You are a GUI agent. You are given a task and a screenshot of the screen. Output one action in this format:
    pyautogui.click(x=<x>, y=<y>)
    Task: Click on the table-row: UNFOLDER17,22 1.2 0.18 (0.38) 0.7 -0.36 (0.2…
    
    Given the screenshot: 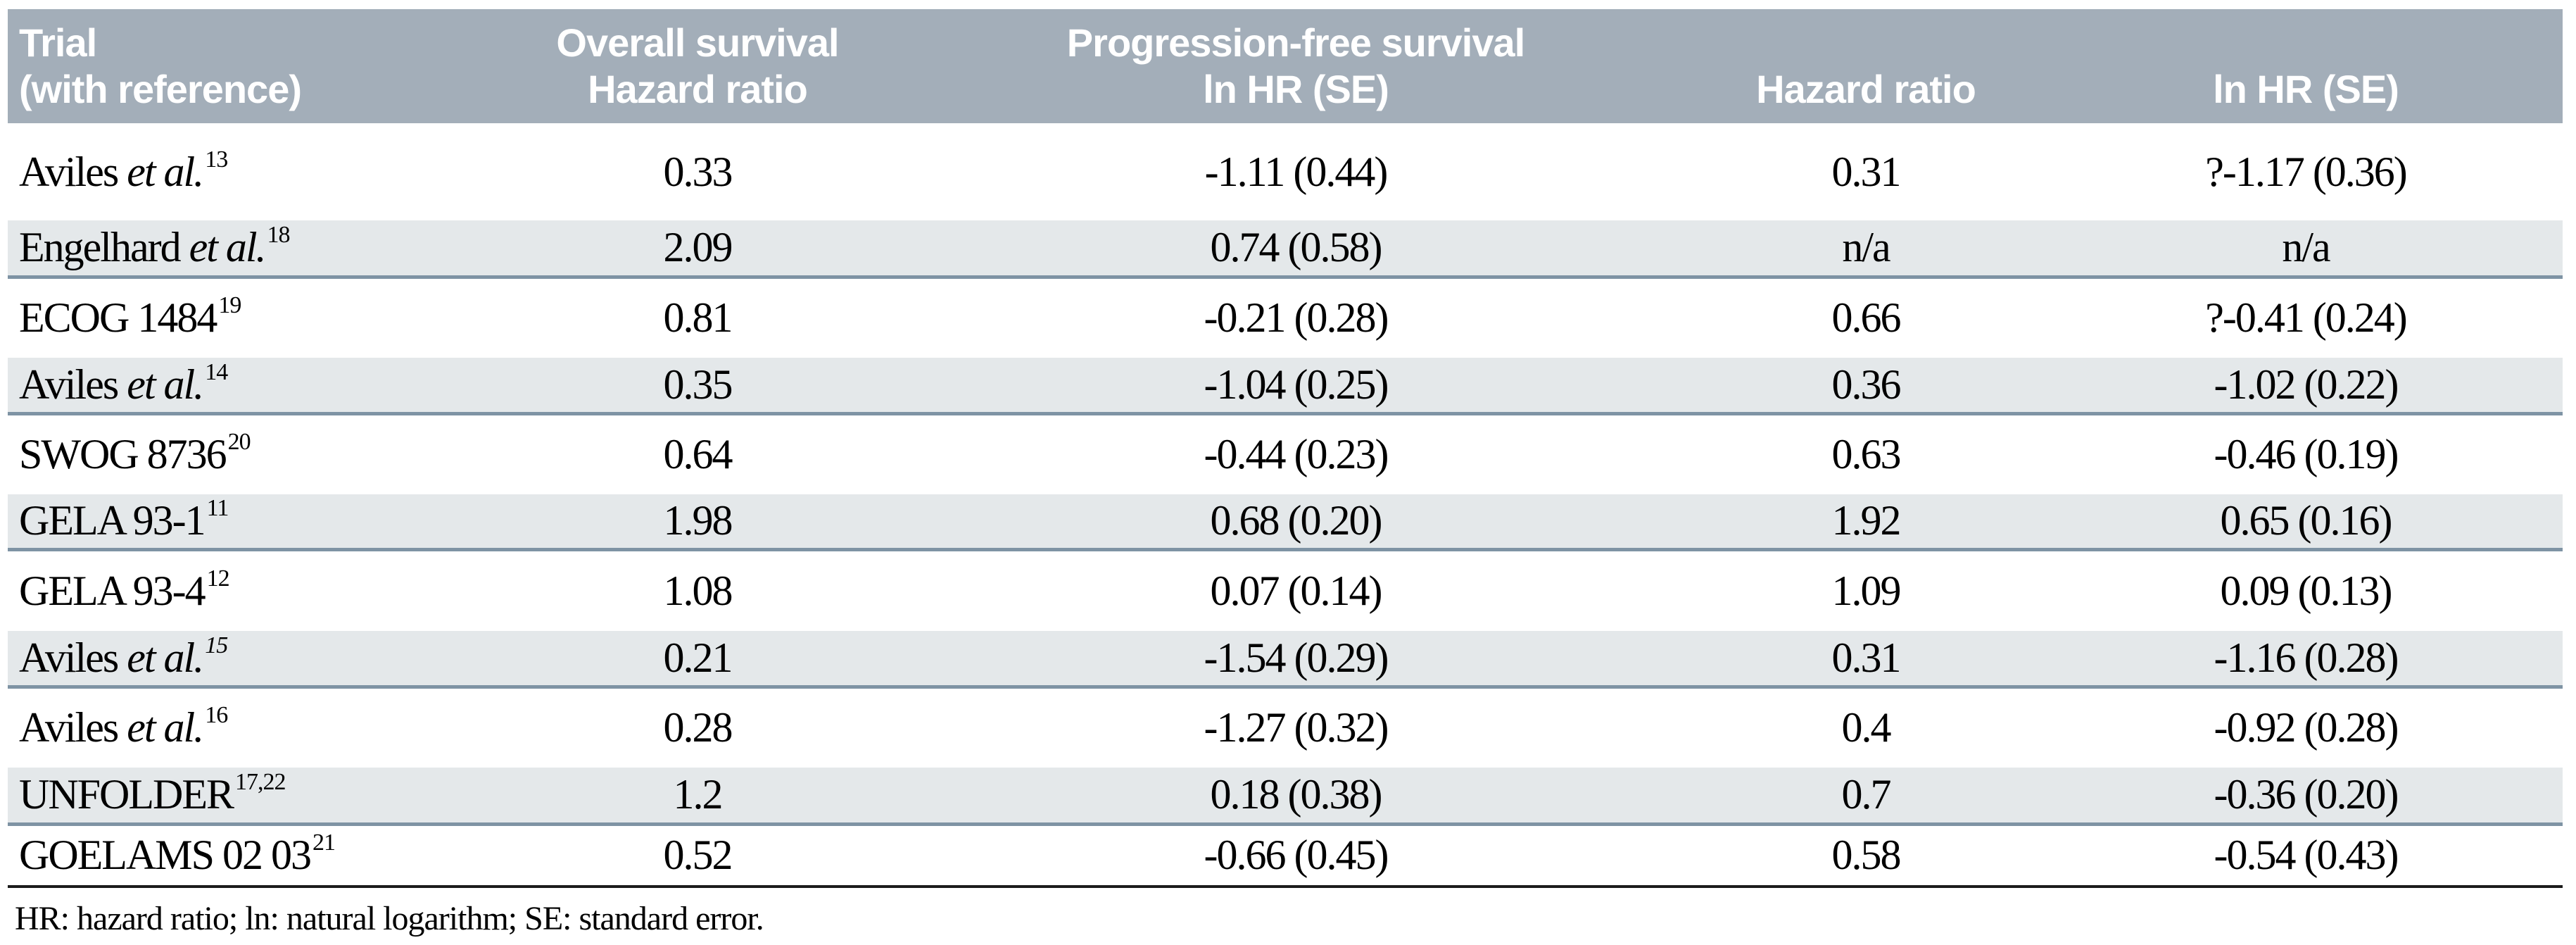 What is the action you would take?
    pyautogui.click(x=1285, y=797)
    